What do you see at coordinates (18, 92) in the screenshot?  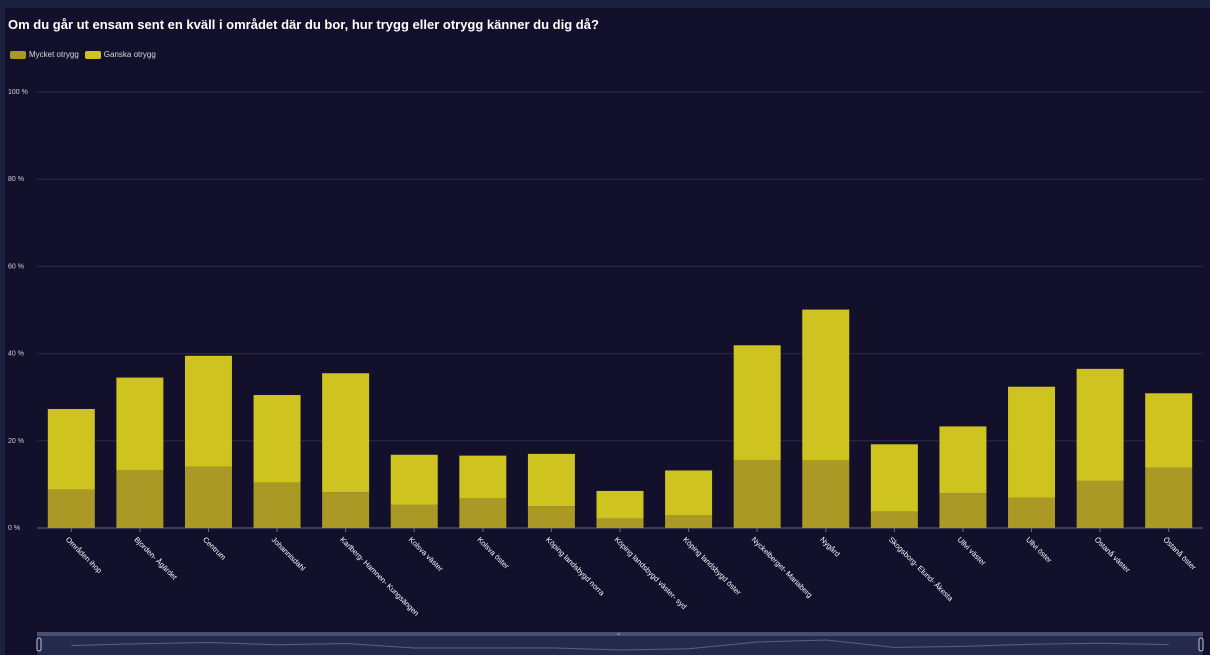 I see `y-tick-label: 100 %` at bounding box center [18, 92].